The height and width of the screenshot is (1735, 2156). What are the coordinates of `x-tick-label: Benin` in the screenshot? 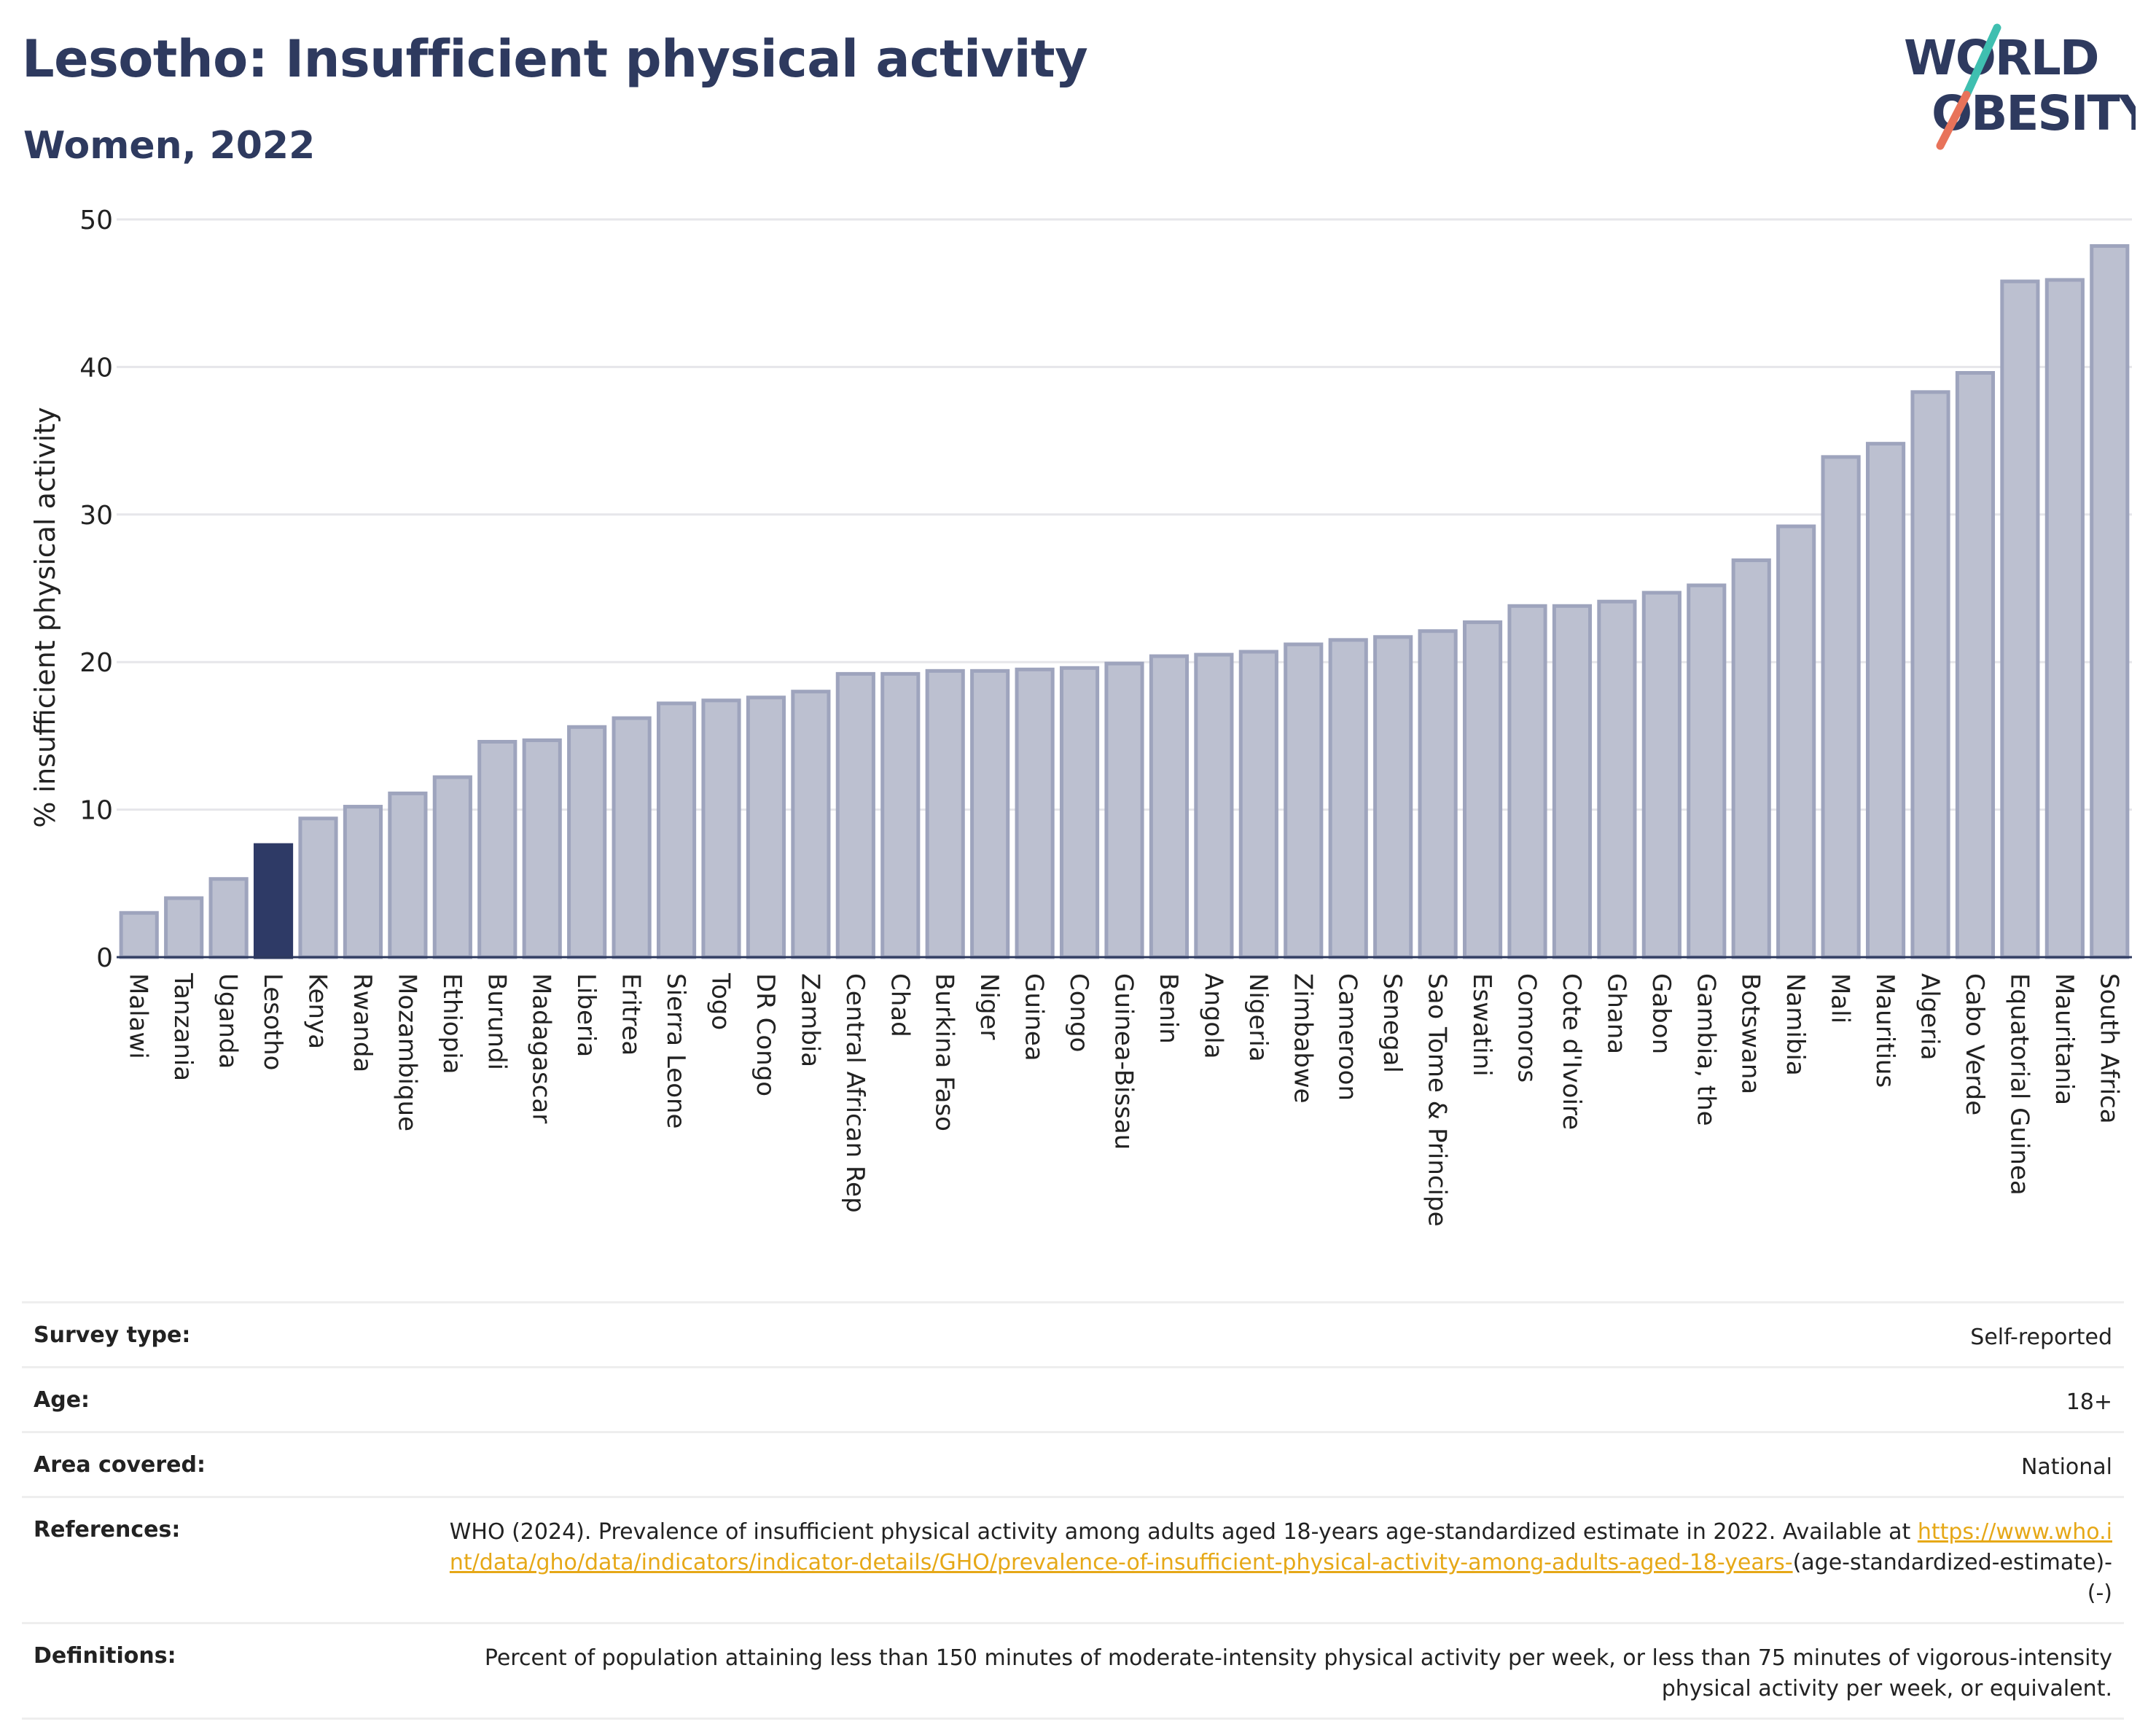 It's located at (1169, 1008).